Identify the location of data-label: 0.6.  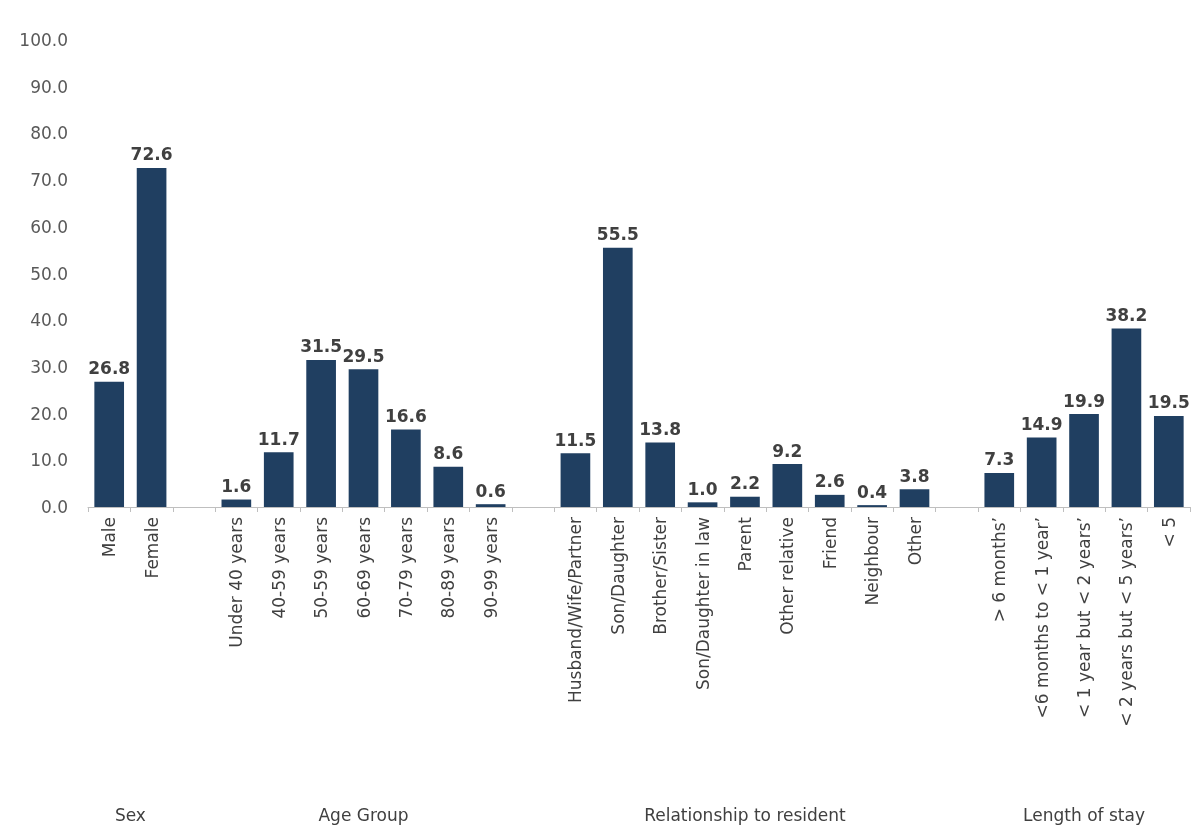
(490, 490).